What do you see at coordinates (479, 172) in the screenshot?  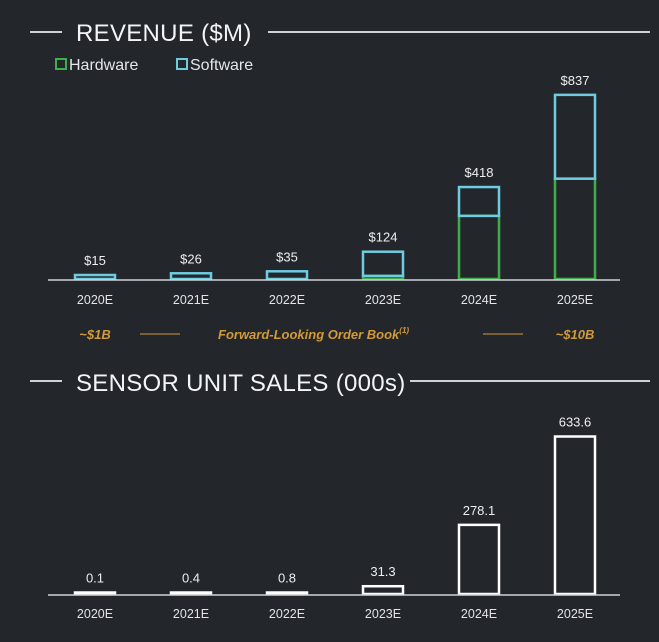 I see `revenue-value-label-2024E: $418` at bounding box center [479, 172].